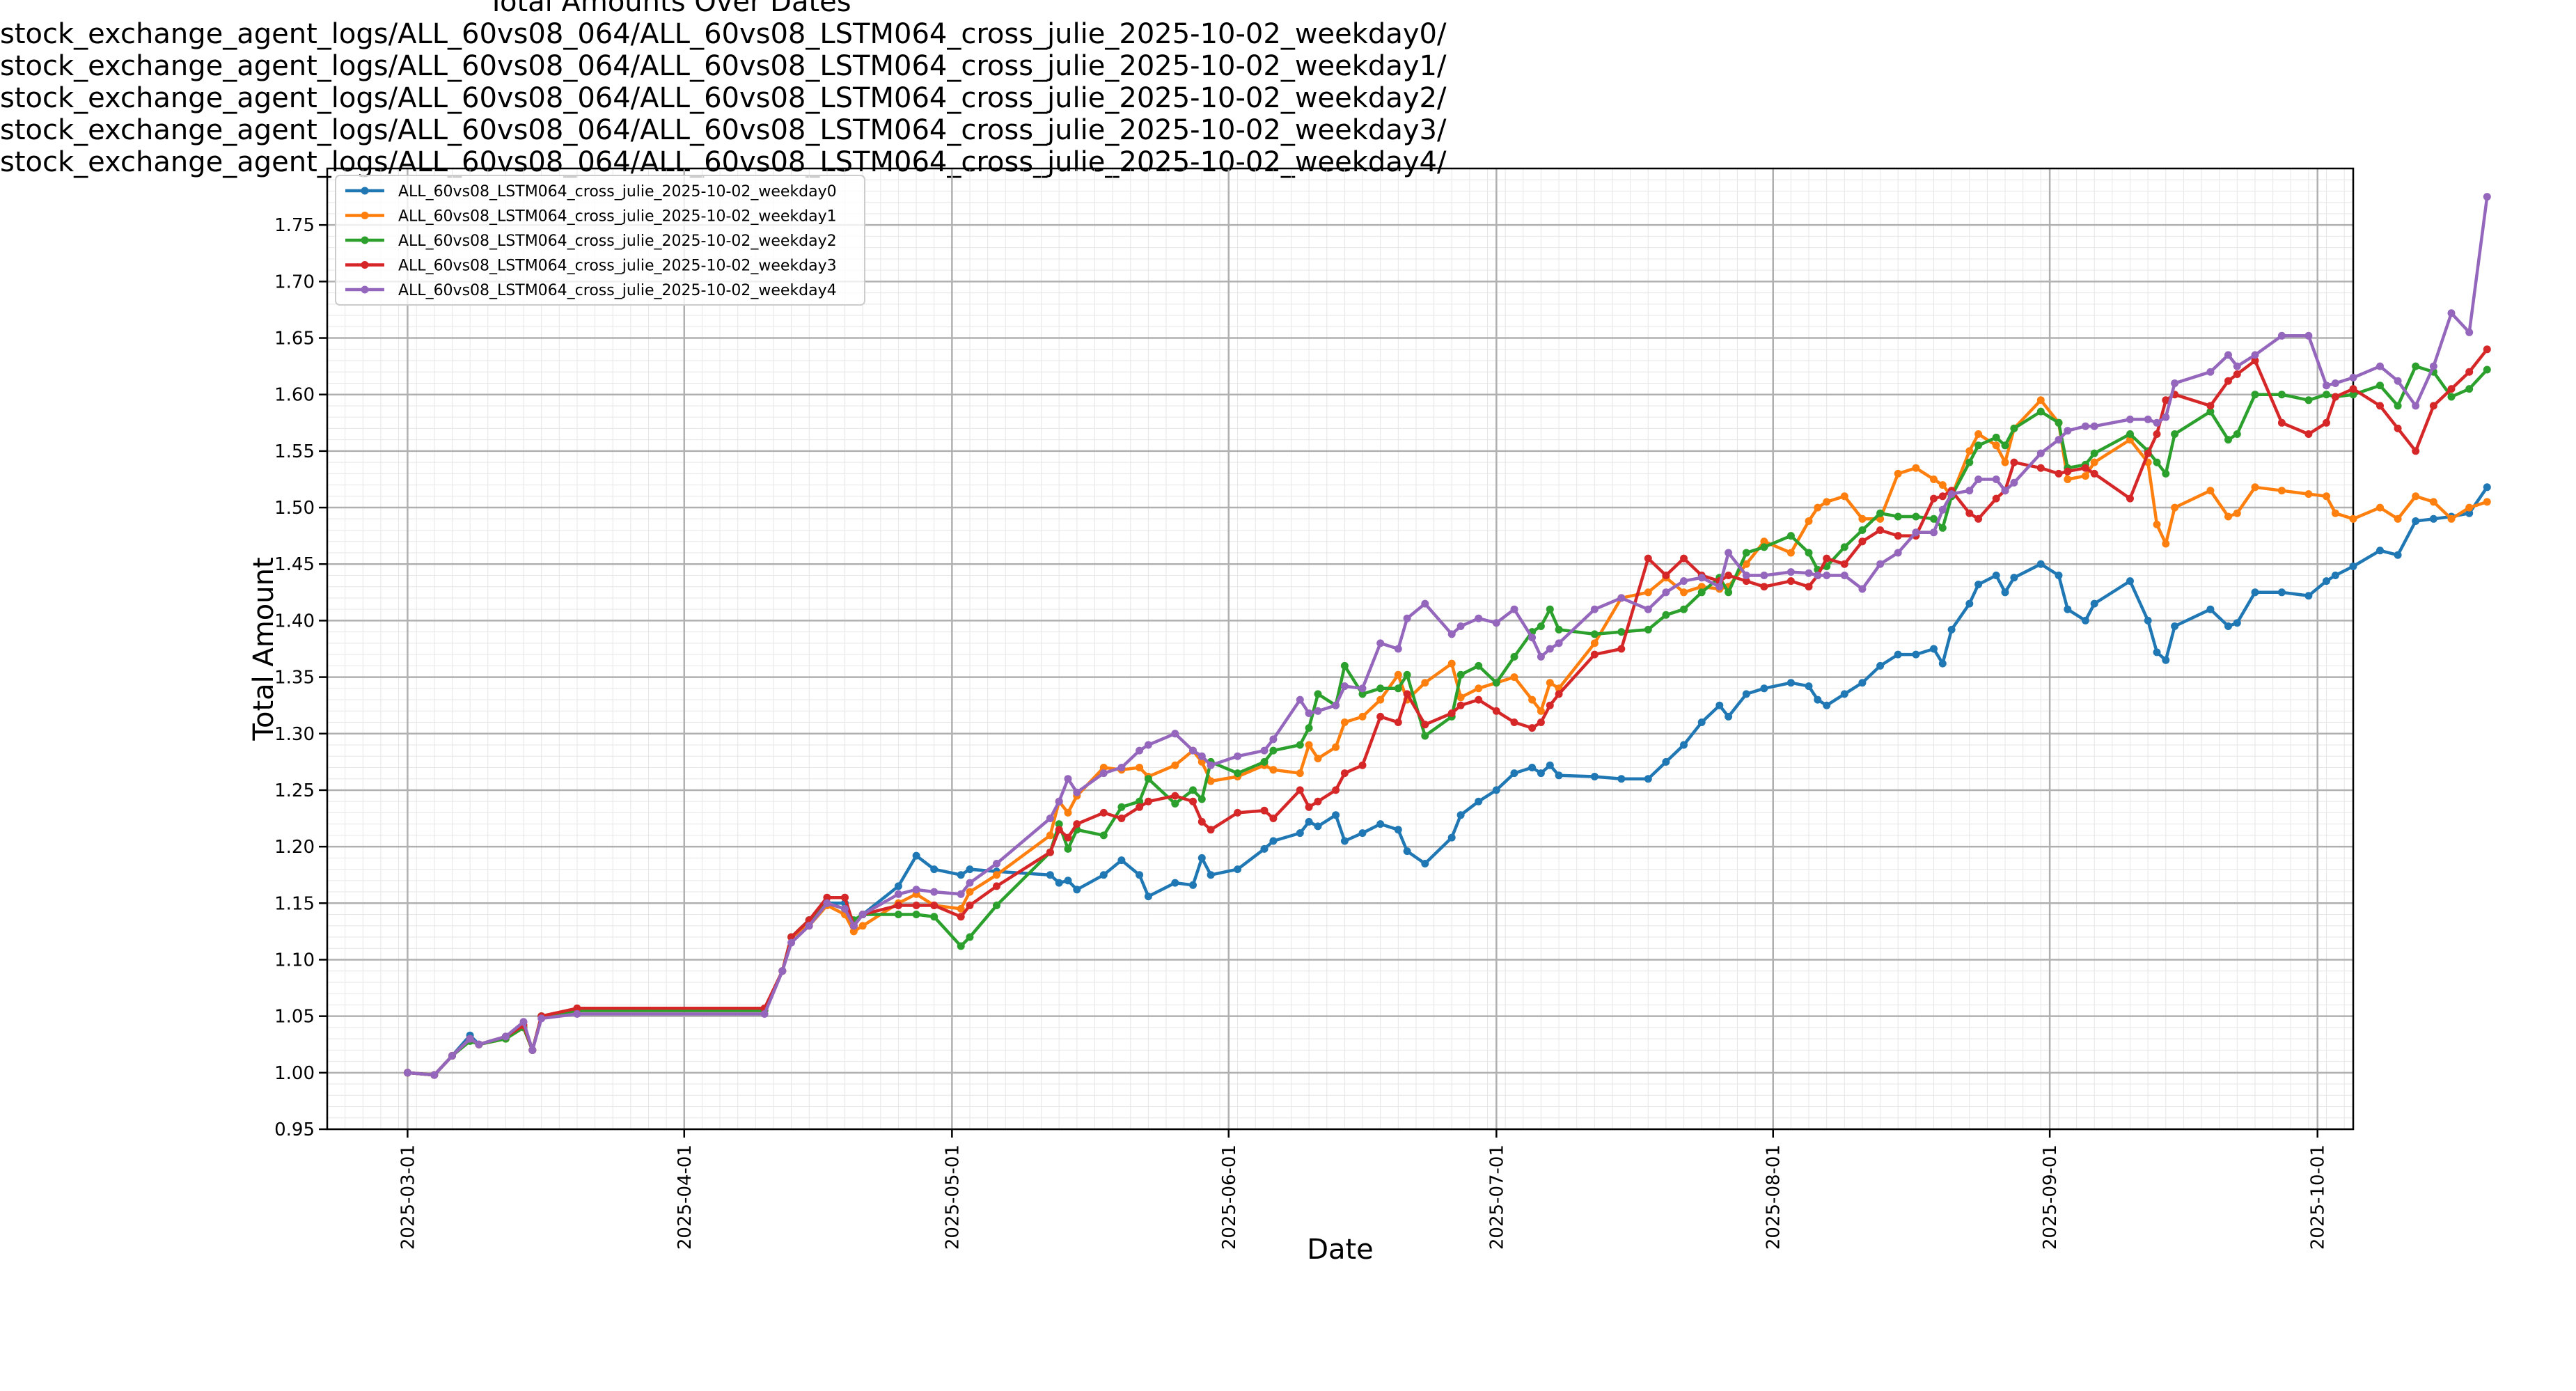 Image resolution: width=2576 pixels, height=1391 pixels. I want to click on y-tick-label: 1.20, so click(294, 848).